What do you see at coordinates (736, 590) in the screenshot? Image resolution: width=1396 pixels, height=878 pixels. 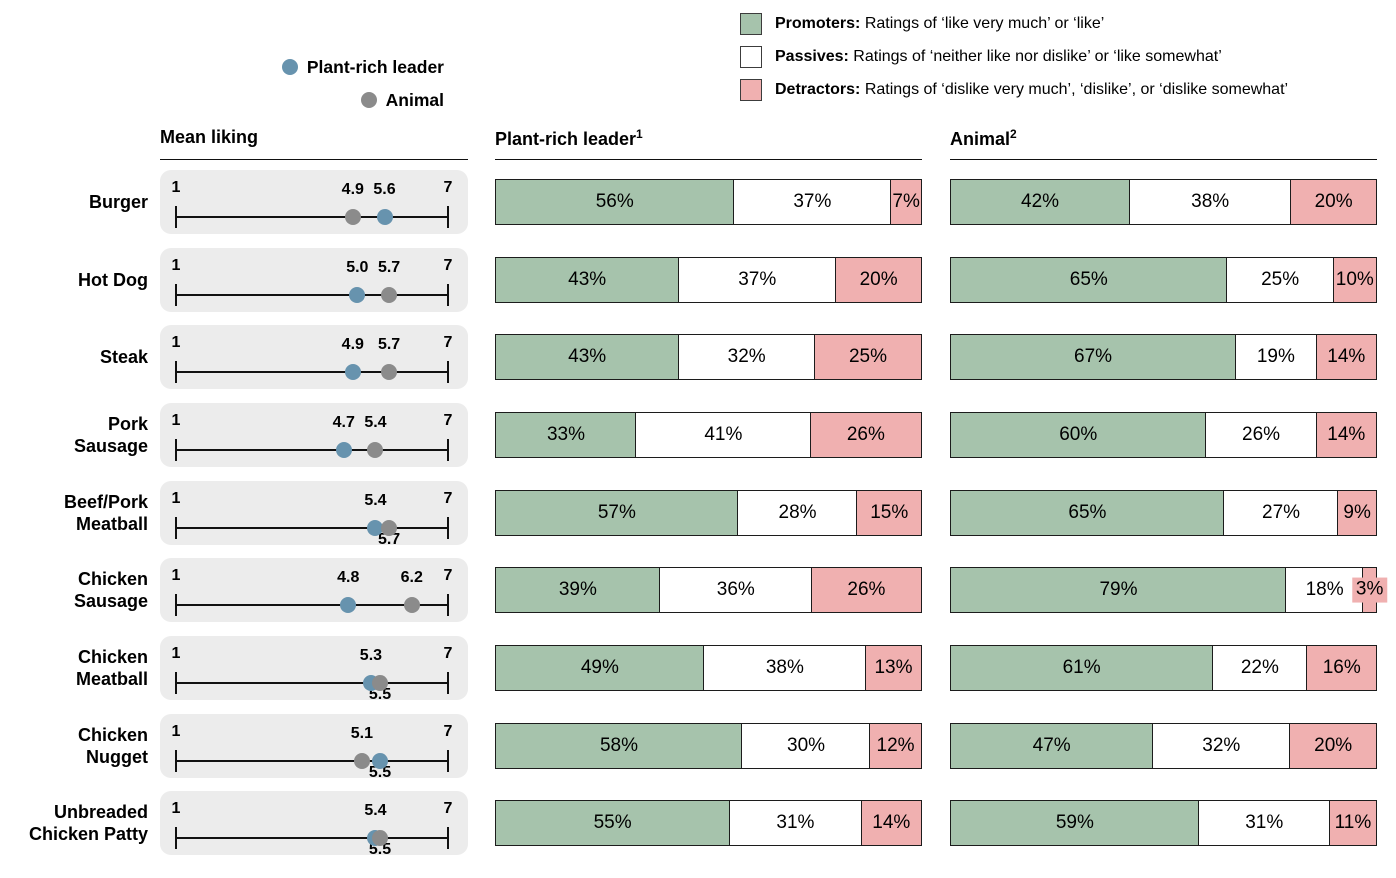 I see `passives-segment: 36%` at bounding box center [736, 590].